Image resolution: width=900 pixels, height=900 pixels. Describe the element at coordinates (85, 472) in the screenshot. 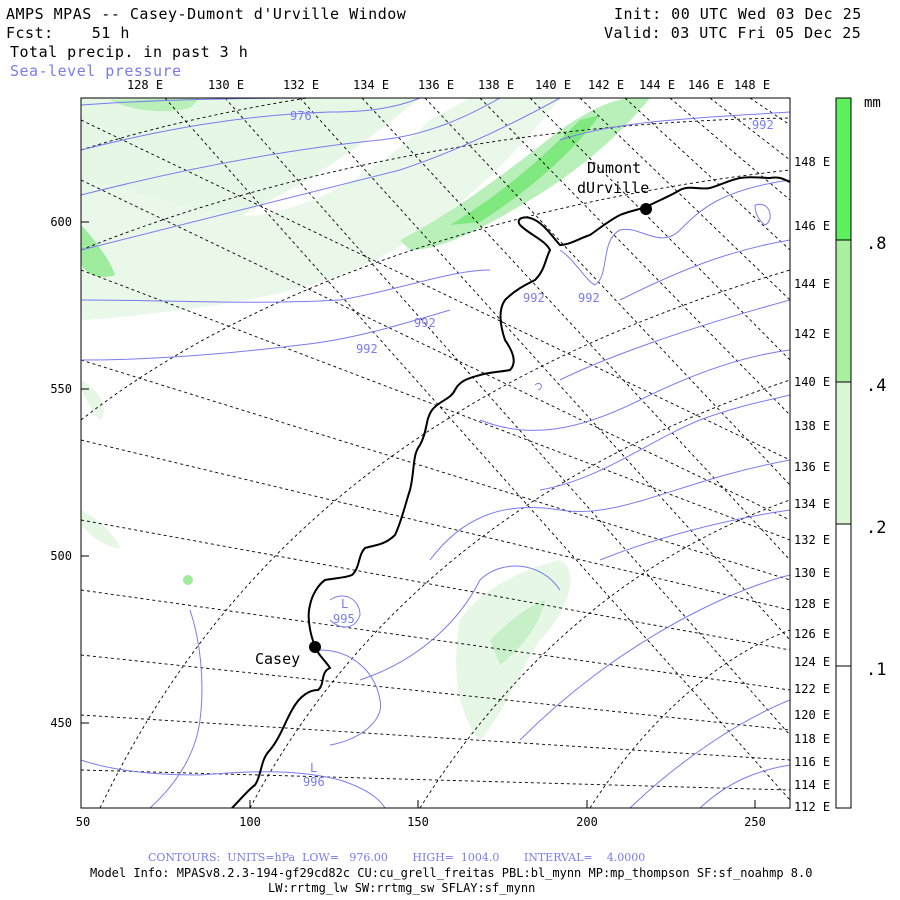

I see `y-axis` at that location.